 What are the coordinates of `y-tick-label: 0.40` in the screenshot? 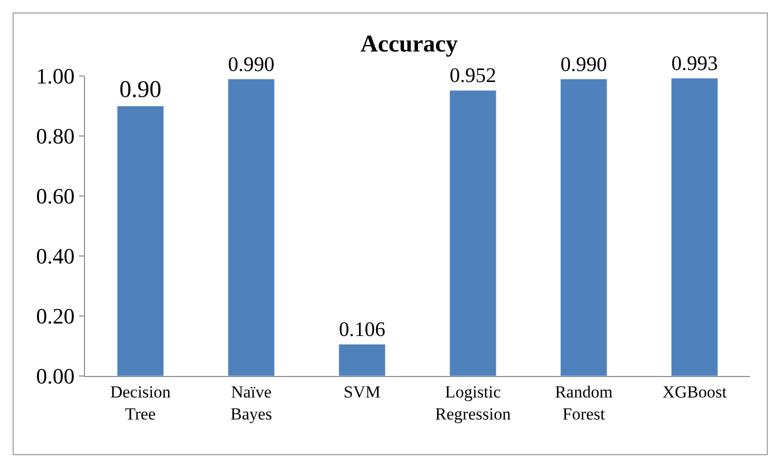 It's located at (55, 256).